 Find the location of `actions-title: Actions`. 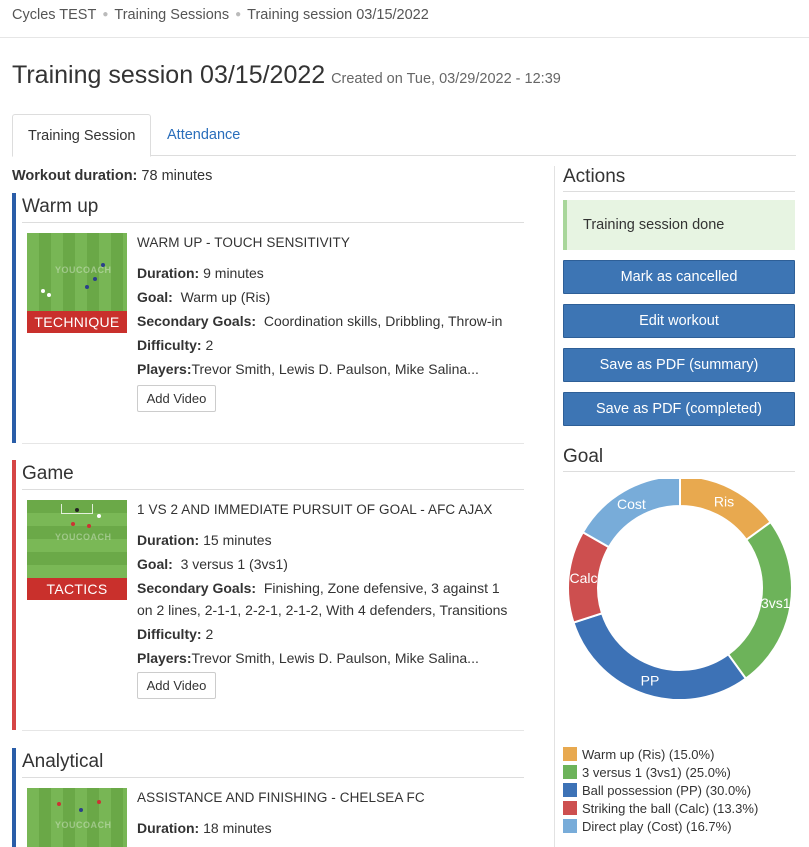

actions-title: Actions is located at coordinates (594, 176).